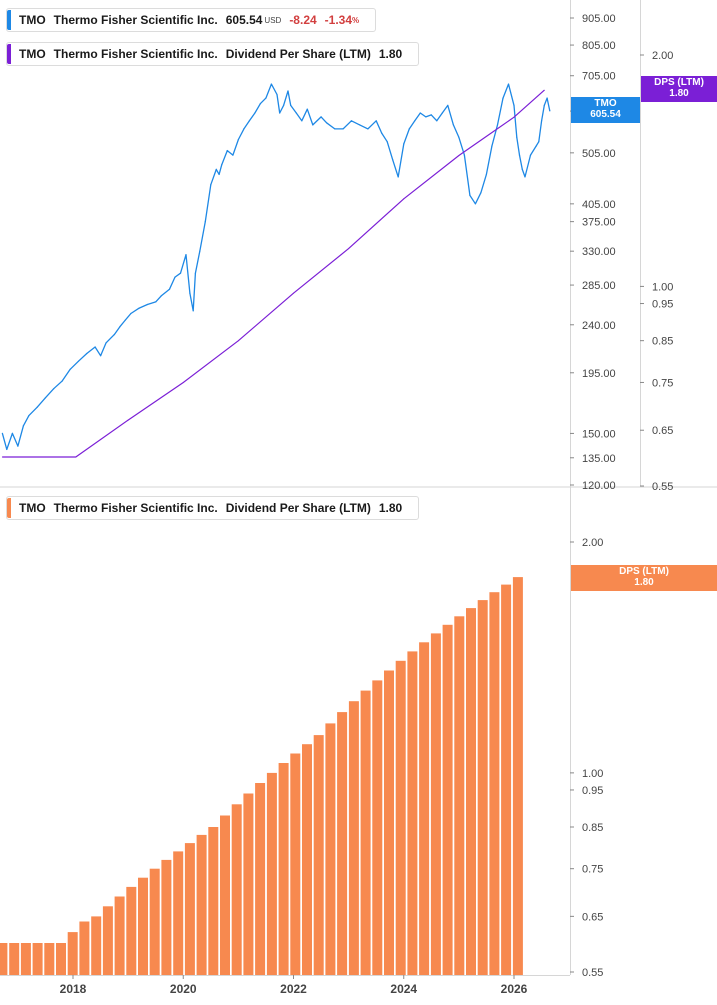  What do you see at coordinates (135, 508) in the screenshot?
I see `dps-bottom-legend-name: Thermo Fisher Scientific Inc.` at bounding box center [135, 508].